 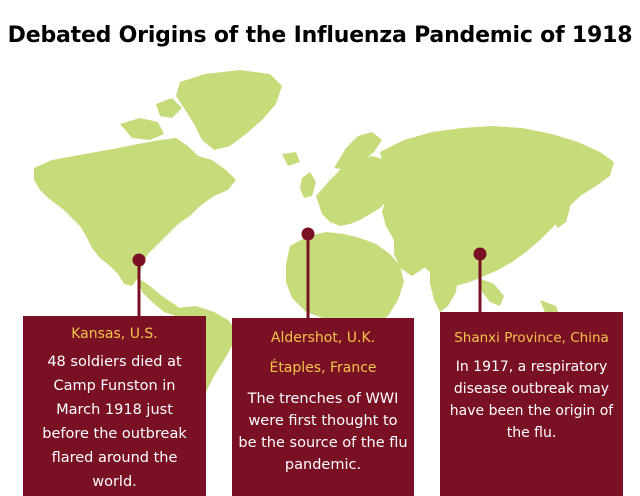 I want to click on greenland-landmass, so click(x=229, y=110).